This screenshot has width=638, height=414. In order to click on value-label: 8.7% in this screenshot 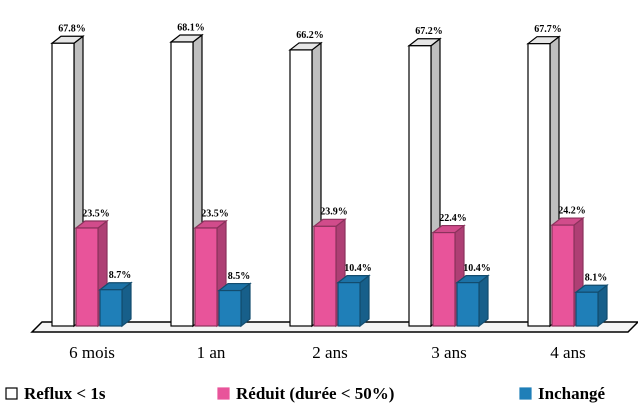, I will do `click(120, 275)`.